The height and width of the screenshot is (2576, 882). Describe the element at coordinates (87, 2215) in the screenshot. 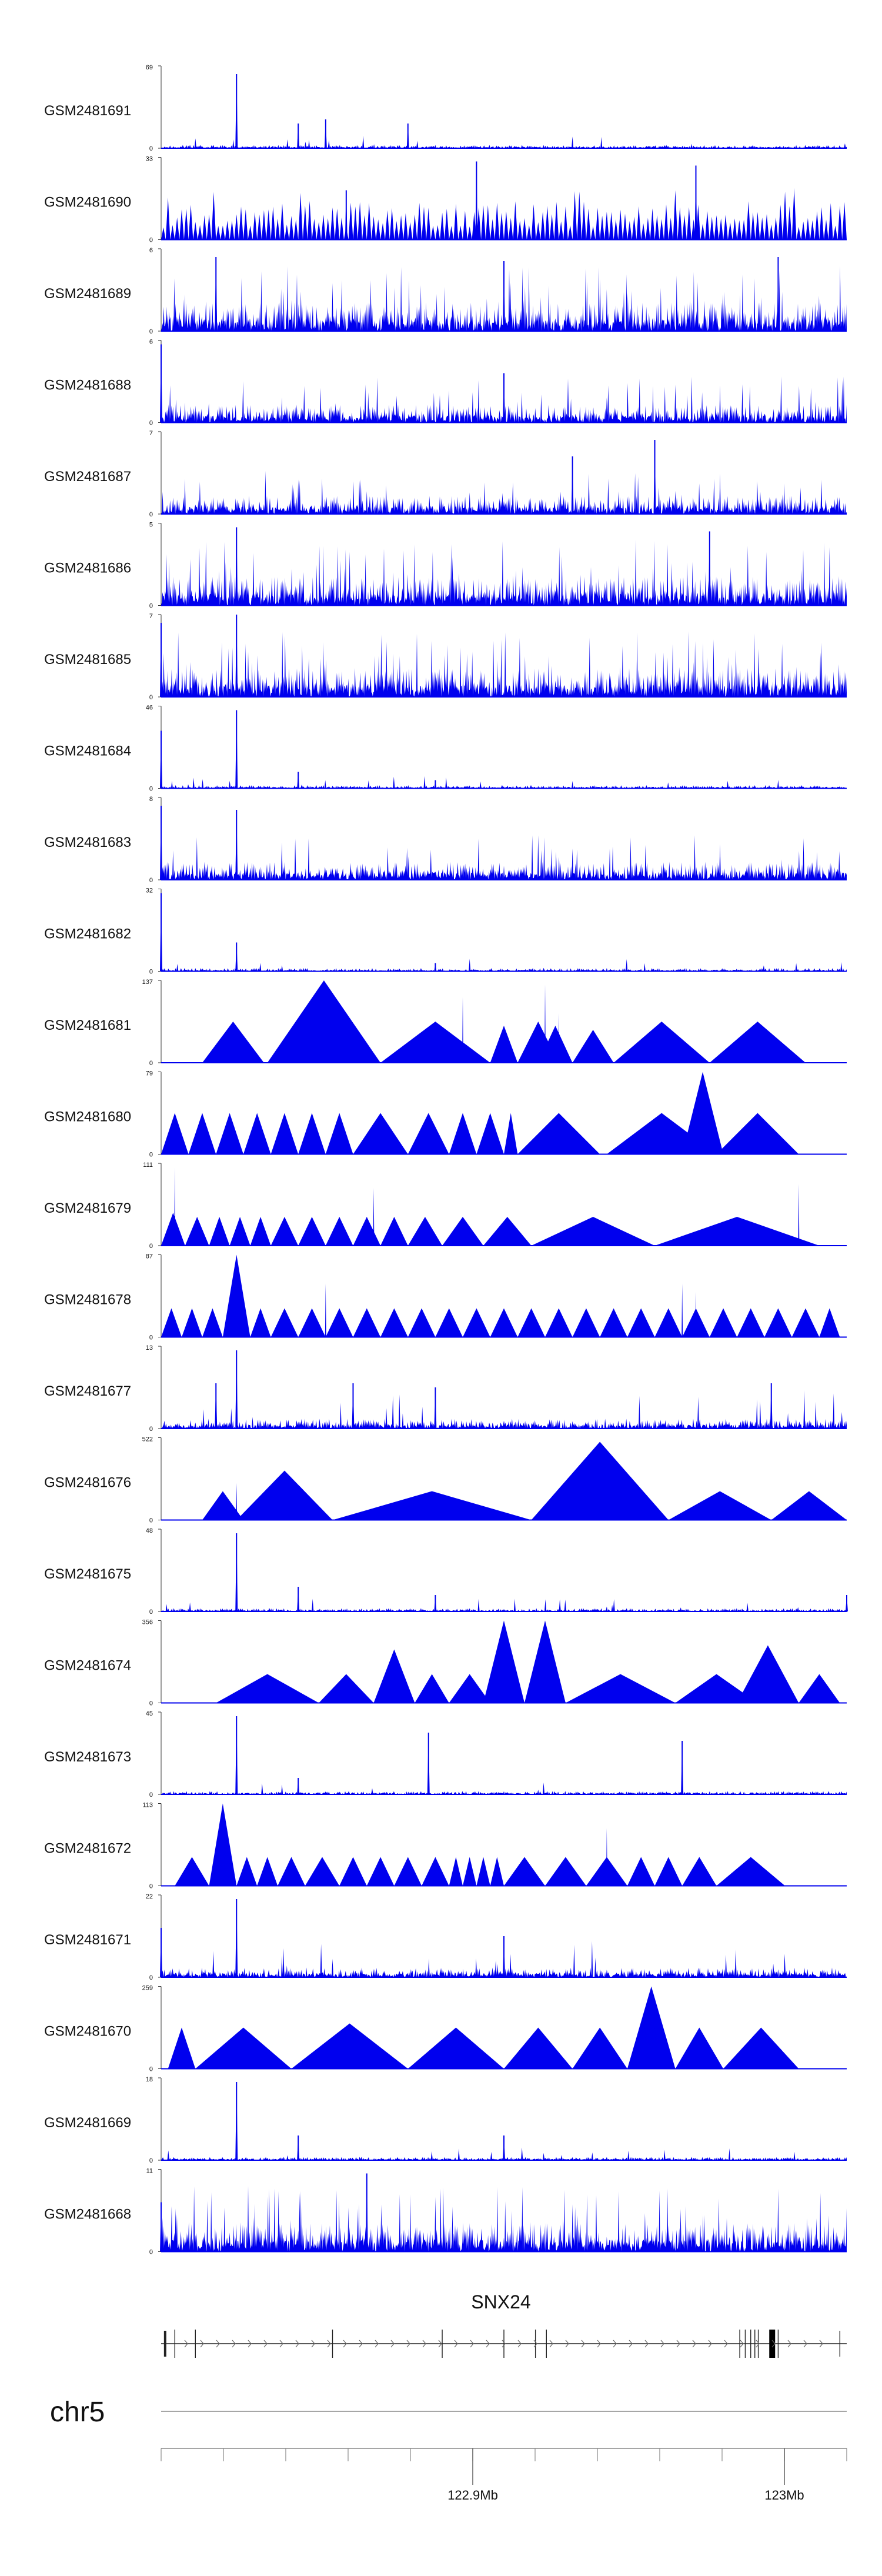

I see `track-label: GSM2481668` at that location.